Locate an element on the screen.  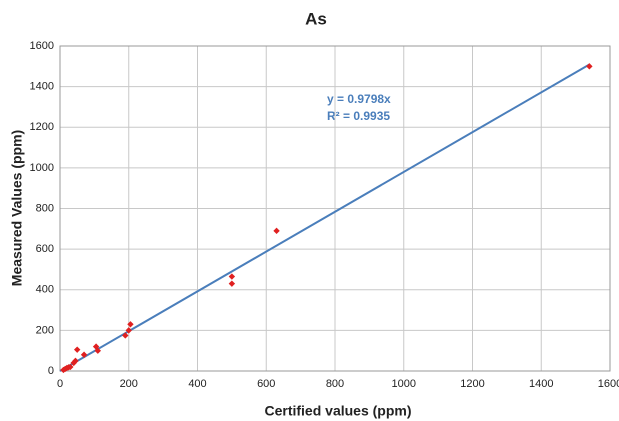
r-squared: R² = 0.9935 is located at coordinates (358, 116).